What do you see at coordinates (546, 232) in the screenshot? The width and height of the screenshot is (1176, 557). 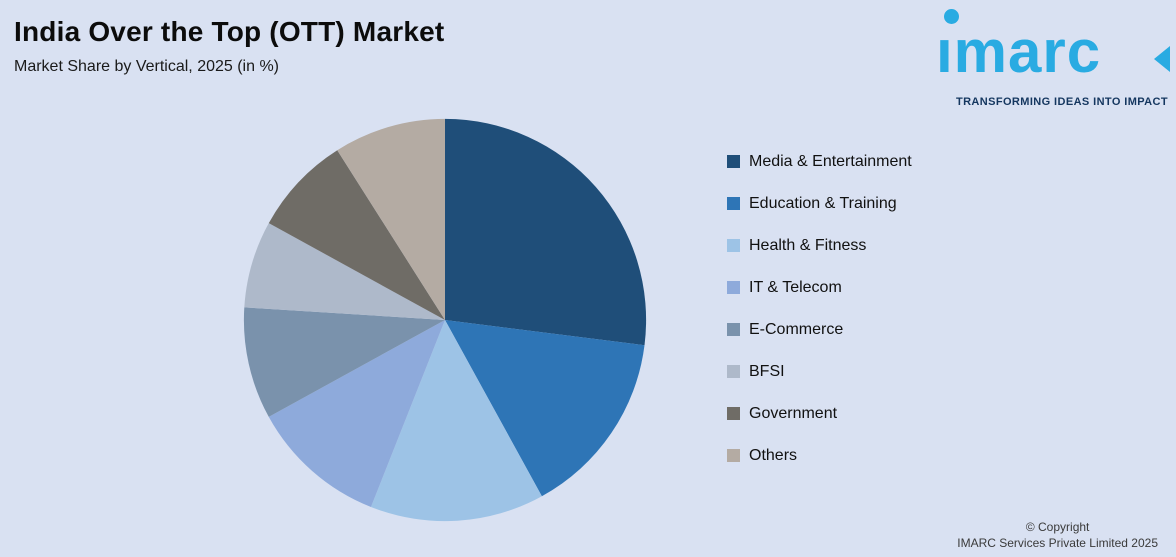 I see `pie-slice-media-entertainment` at bounding box center [546, 232].